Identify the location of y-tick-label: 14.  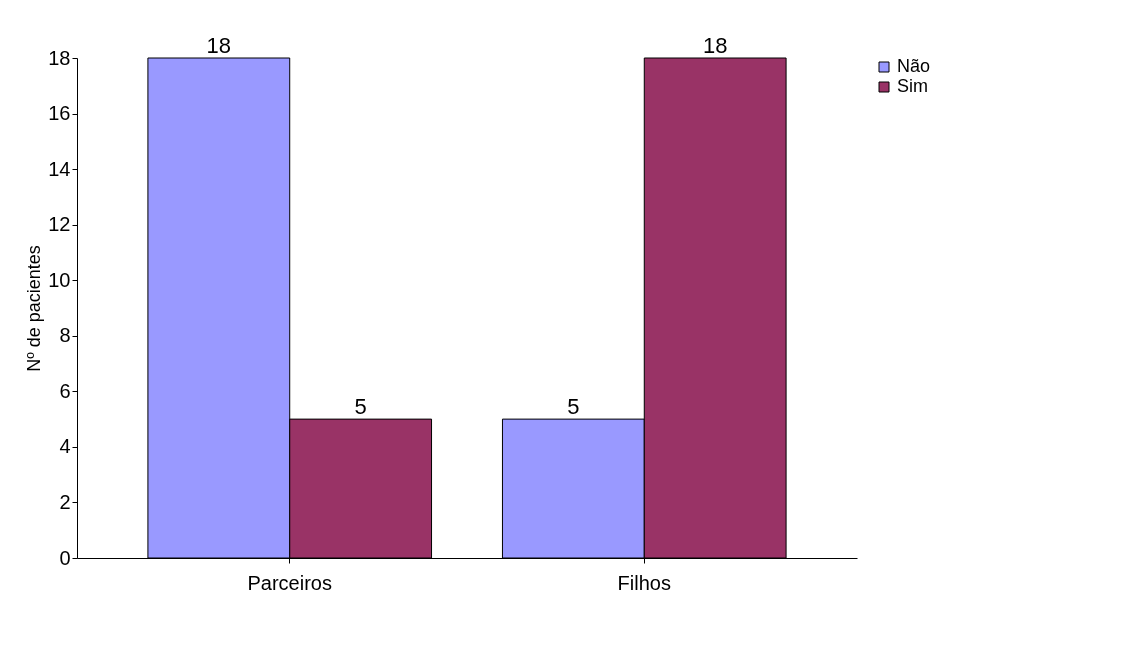
(59, 168).